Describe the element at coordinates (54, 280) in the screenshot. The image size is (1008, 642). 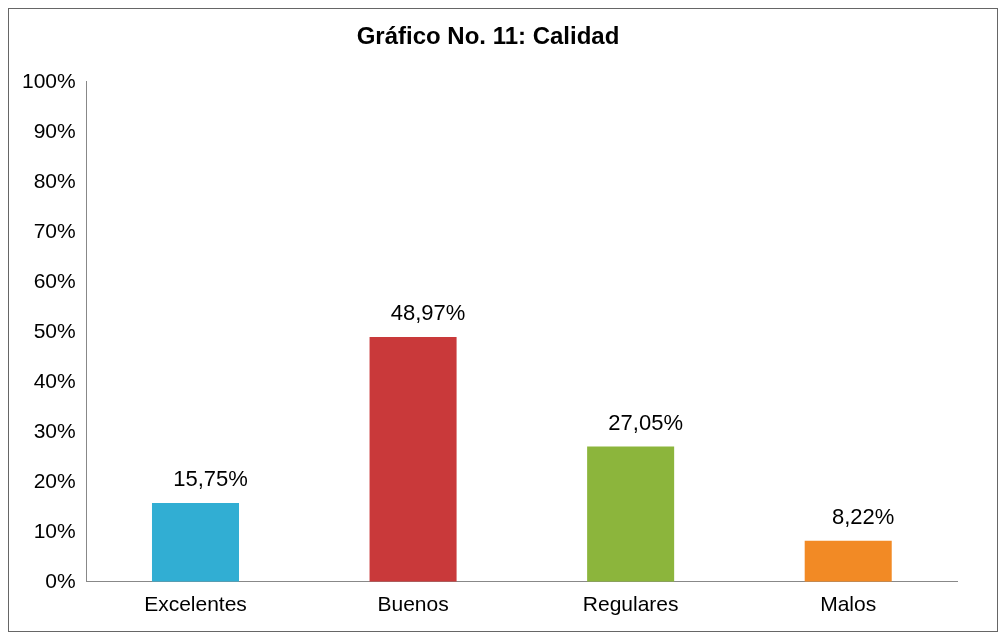
I see `y-tick-label: 60%` at that location.